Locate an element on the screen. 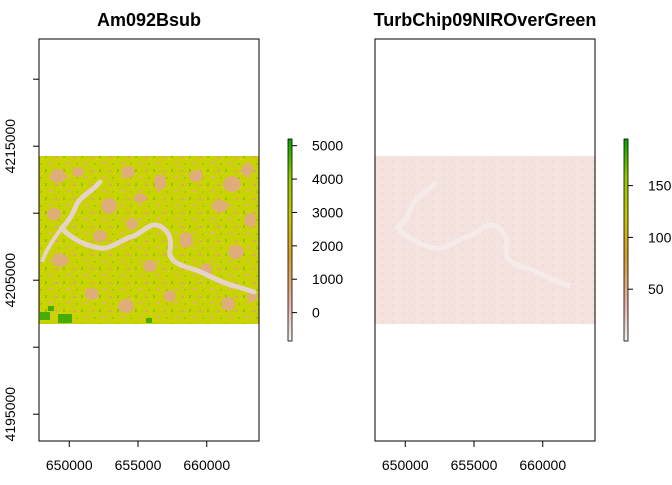  color-legend: 50 100 150 is located at coordinates (647, 240).